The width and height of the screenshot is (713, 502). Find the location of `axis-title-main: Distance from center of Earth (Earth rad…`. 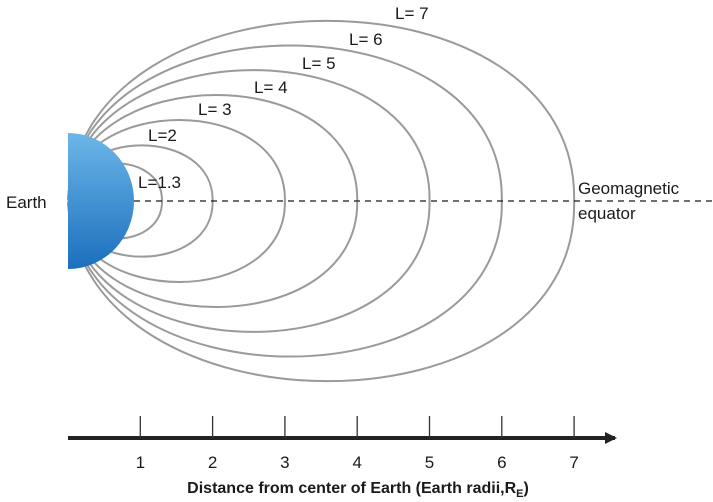

axis-title-main: Distance from center of Earth (Earth rad… is located at coordinates (351, 488).